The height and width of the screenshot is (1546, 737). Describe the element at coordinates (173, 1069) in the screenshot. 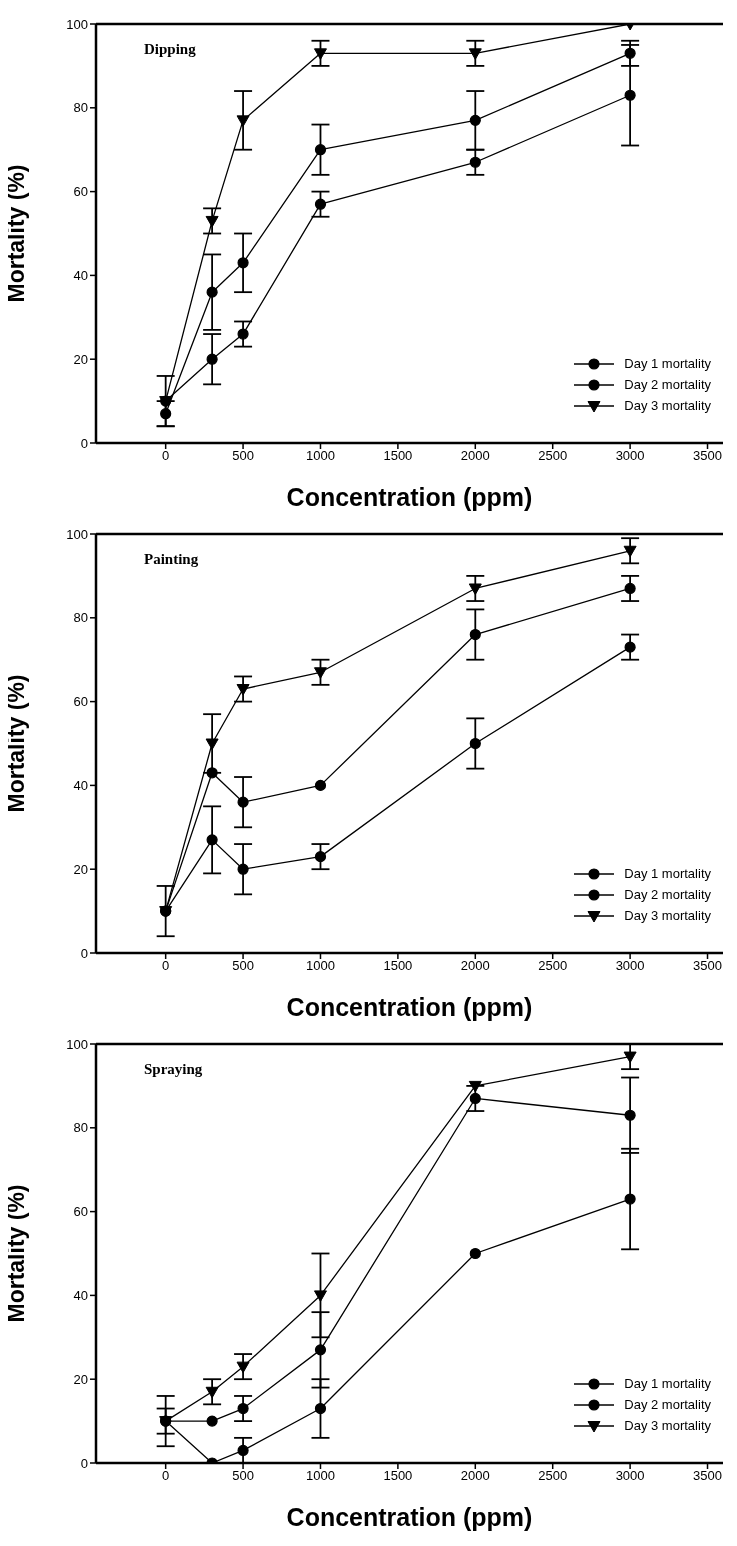

I see `text: Spraying` at that location.